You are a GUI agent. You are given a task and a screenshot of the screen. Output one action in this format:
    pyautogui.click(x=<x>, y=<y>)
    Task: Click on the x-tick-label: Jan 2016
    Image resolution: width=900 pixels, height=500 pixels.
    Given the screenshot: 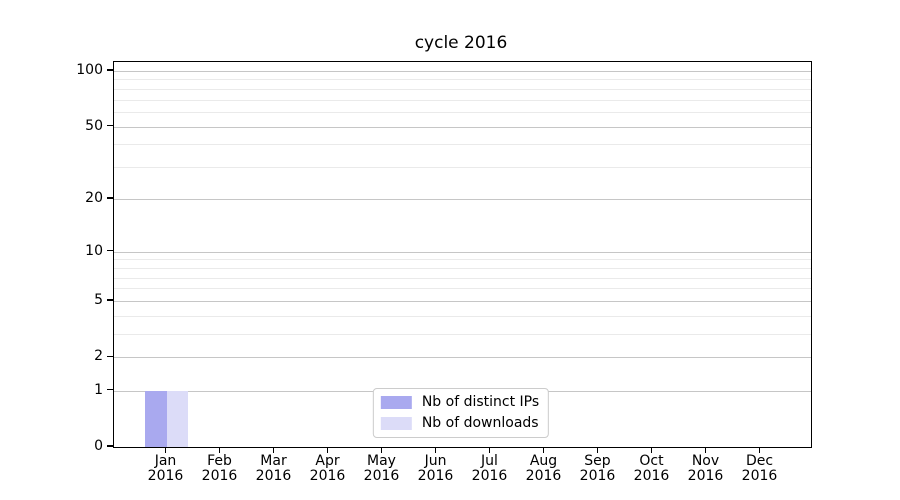 What is the action you would take?
    pyautogui.click(x=165, y=468)
    